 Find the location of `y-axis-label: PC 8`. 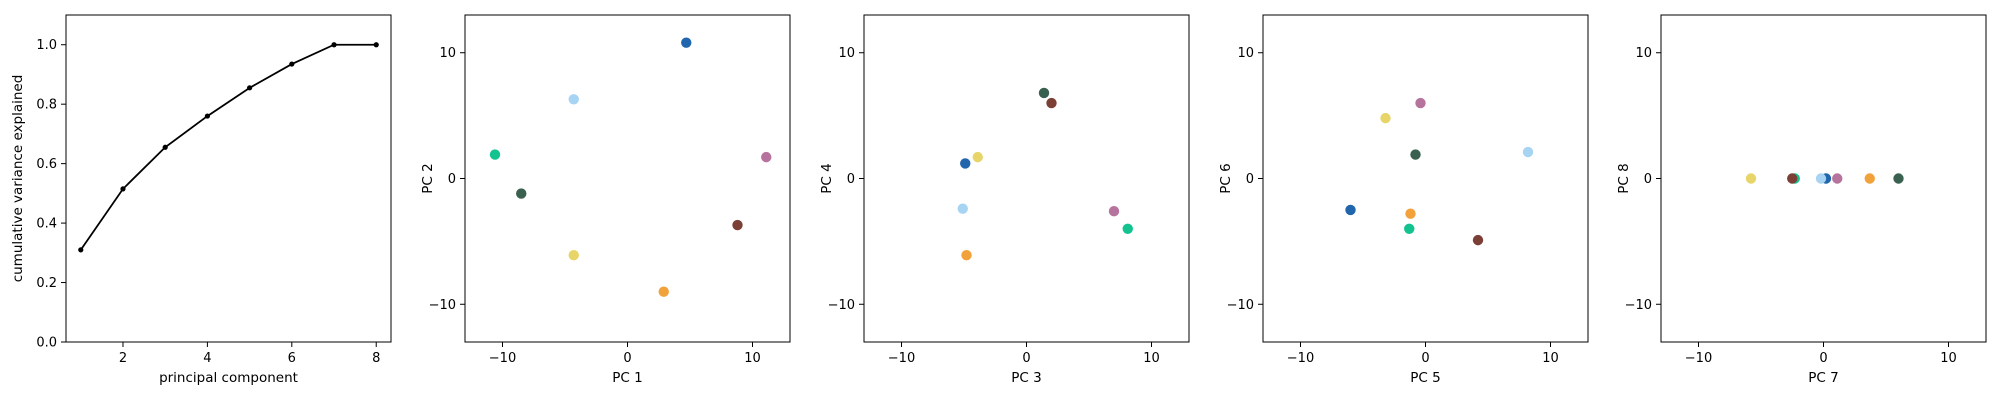

y-axis-label: PC 8 is located at coordinates (1624, 178).